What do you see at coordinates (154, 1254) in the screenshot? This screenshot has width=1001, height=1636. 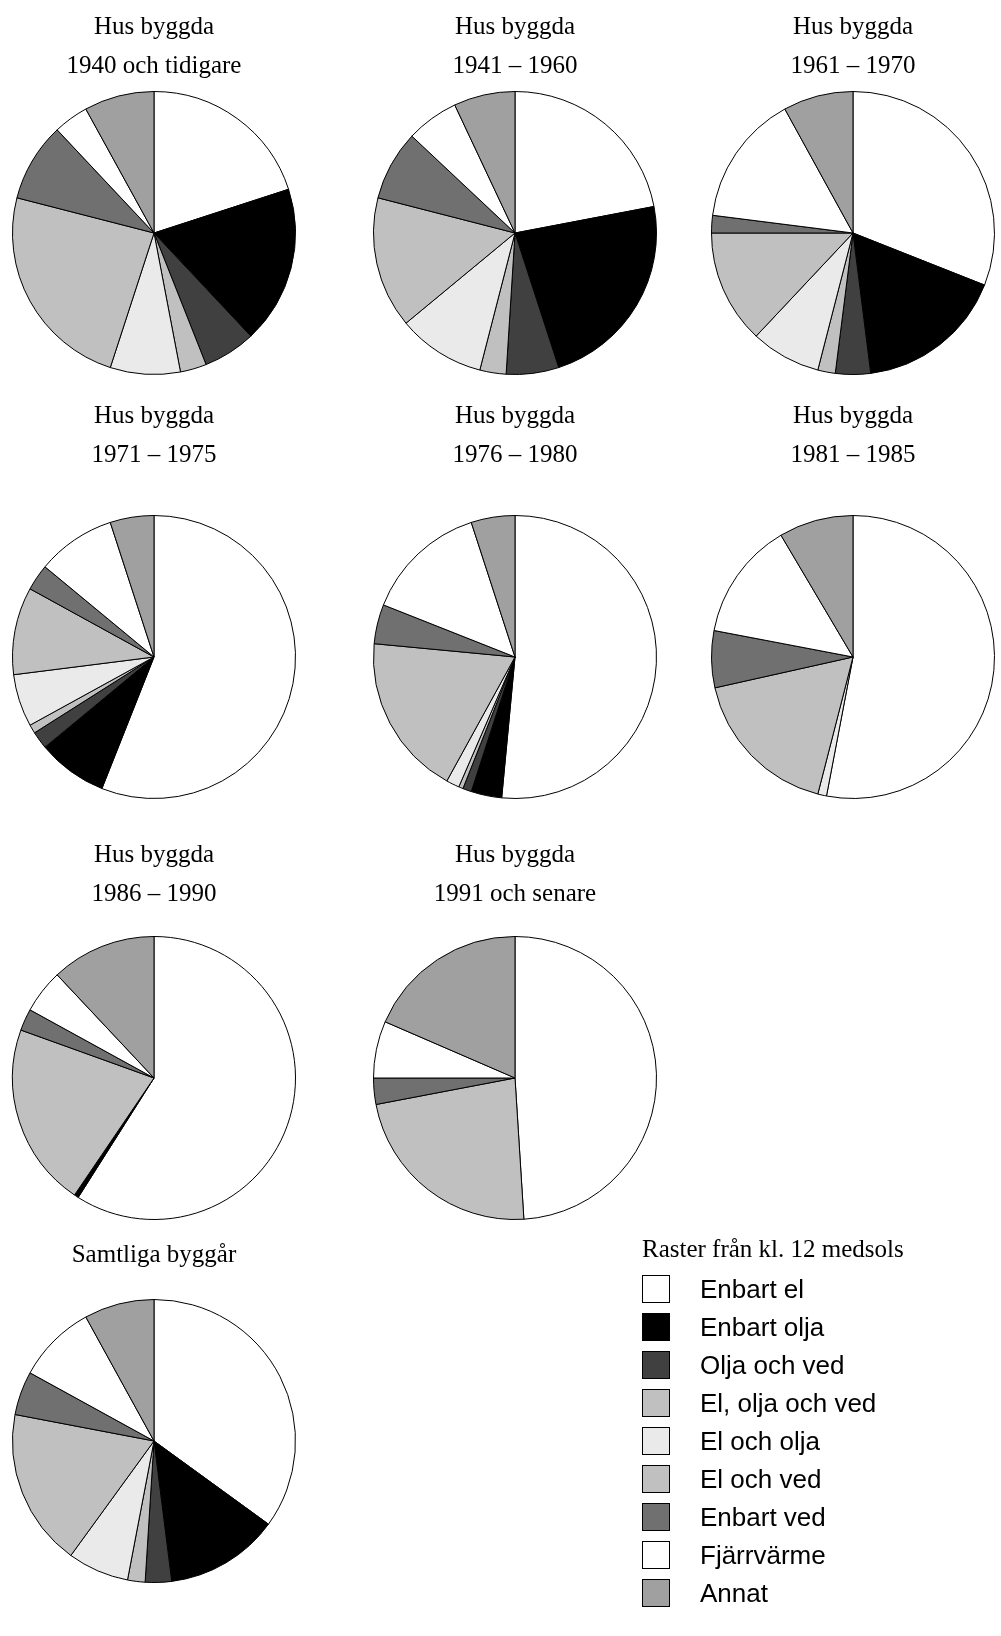 I see `chart-title: Samtliga byggår` at bounding box center [154, 1254].